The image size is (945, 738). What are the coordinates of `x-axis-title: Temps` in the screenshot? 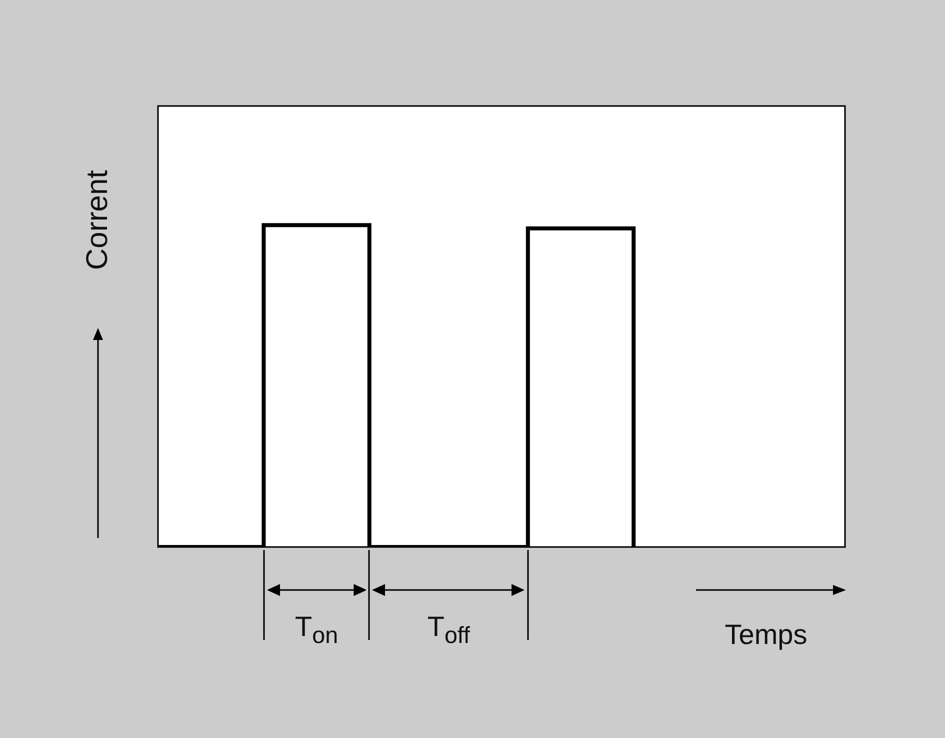 It's located at (766, 635).